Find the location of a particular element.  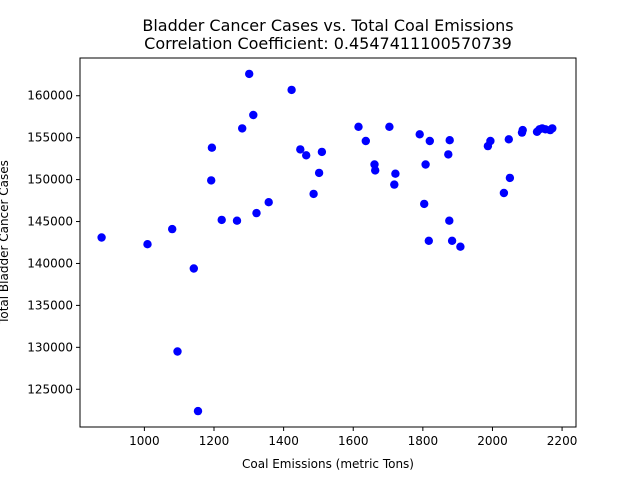

y-tick-label: 130000 is located at coordinates (50, 347).